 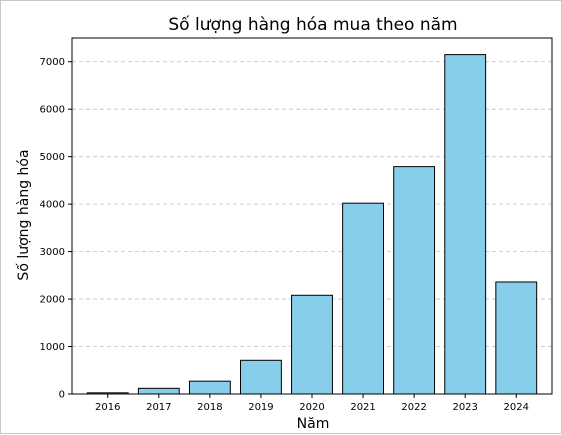 What do you see at coordinates (362, 407) in the screenshot?
I see `x-tick-label: 2021` at bounding box center [362, 407].